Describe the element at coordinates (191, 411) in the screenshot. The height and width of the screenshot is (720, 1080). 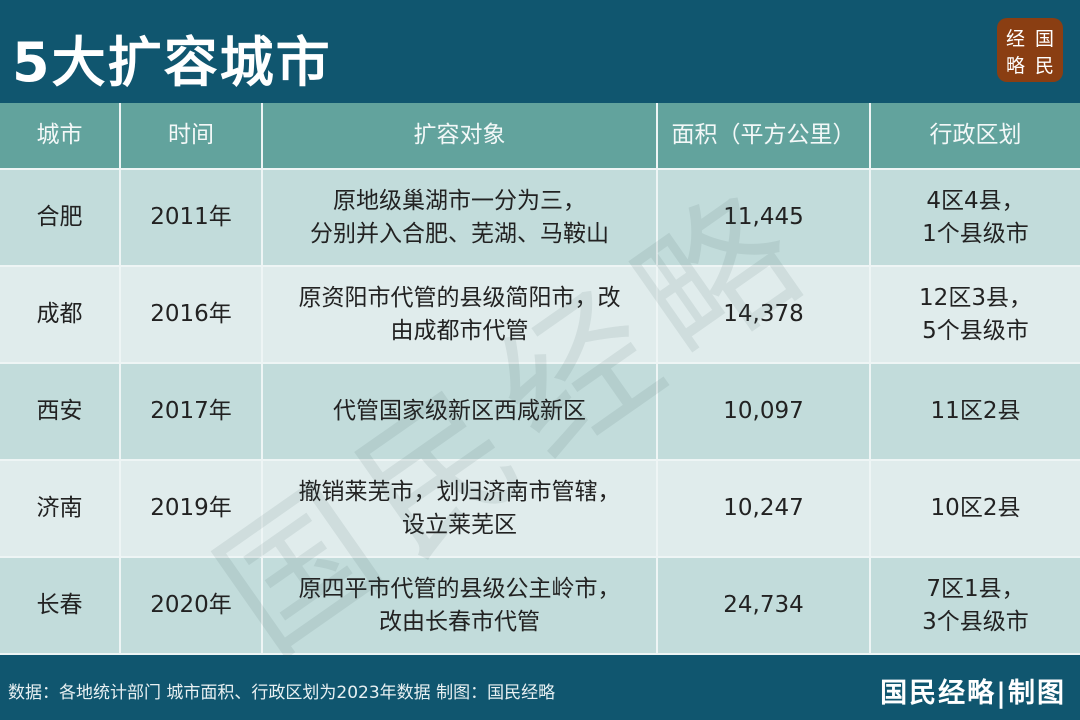
I see `cell-time: 2017年` at that location.